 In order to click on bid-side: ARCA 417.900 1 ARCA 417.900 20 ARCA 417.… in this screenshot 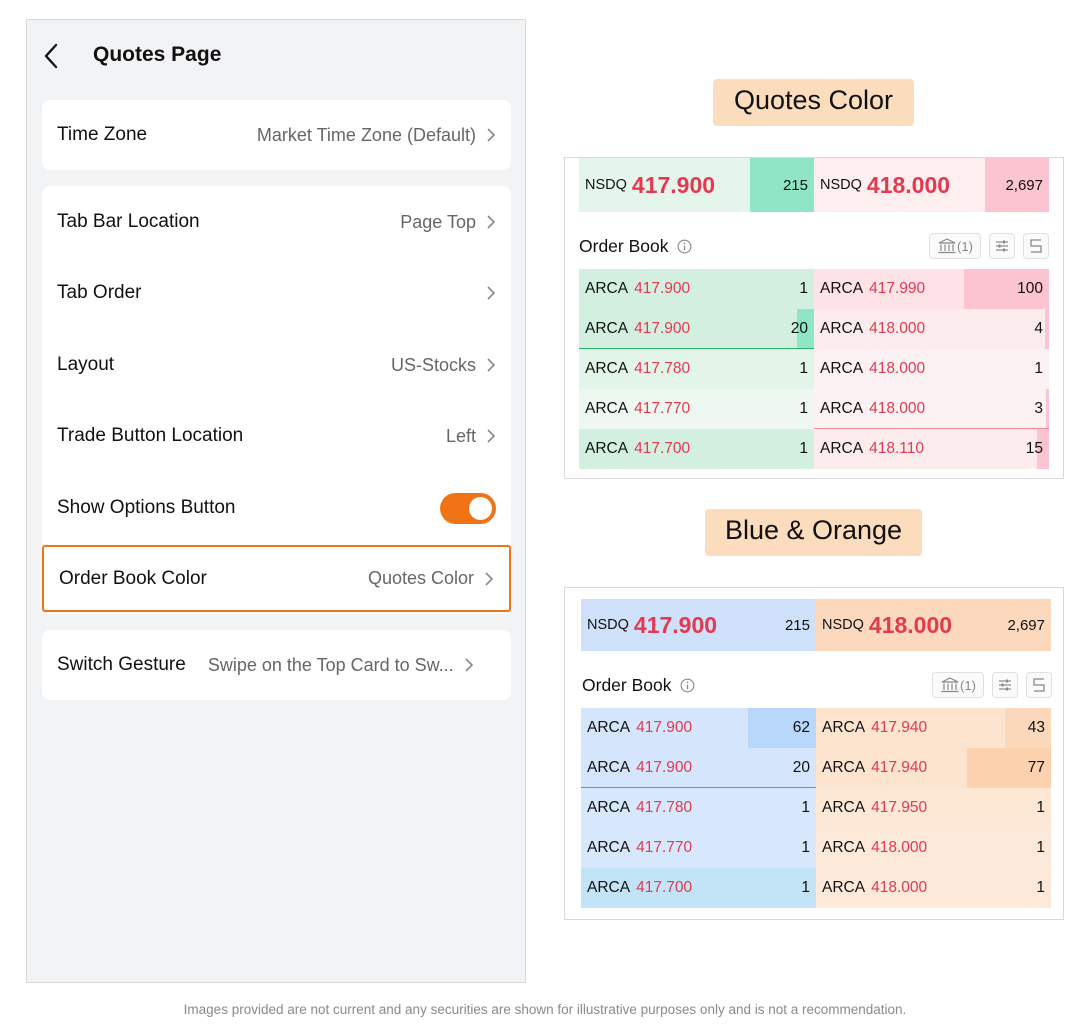, I will do `click(696, 369)`.